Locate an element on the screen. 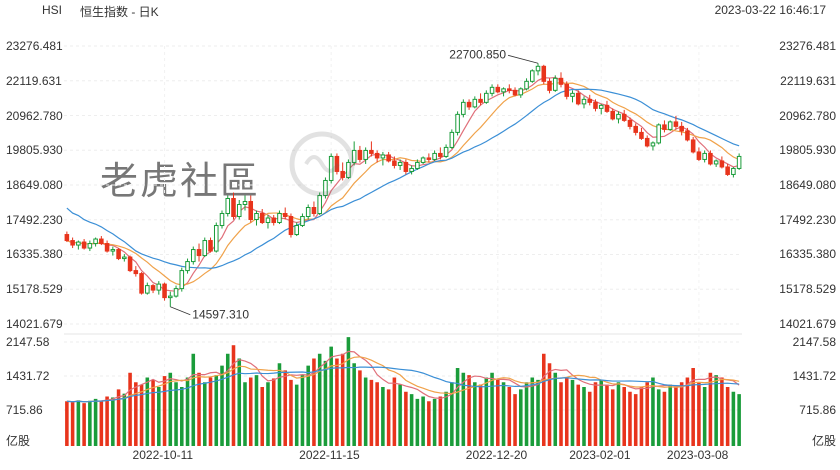  volume-tick-label-left: 2147.58 is located at coordinates (28, 342).